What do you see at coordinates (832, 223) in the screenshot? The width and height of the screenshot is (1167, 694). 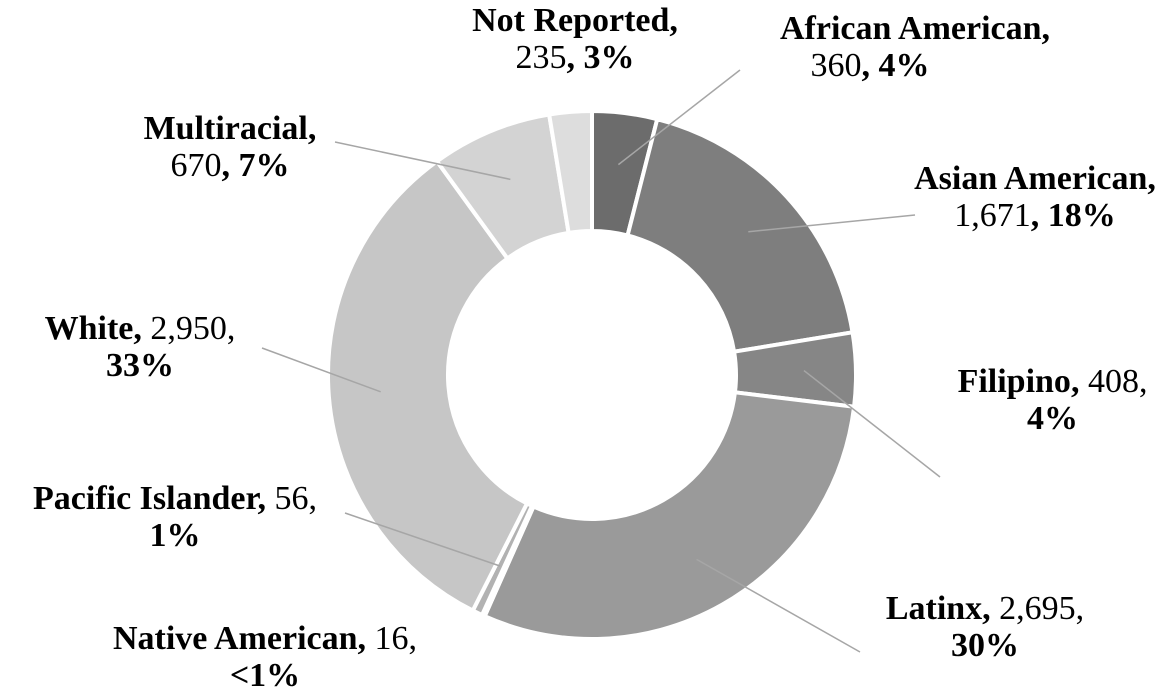 I see `leader-line-asian-american` at bounding box center [832, 223].